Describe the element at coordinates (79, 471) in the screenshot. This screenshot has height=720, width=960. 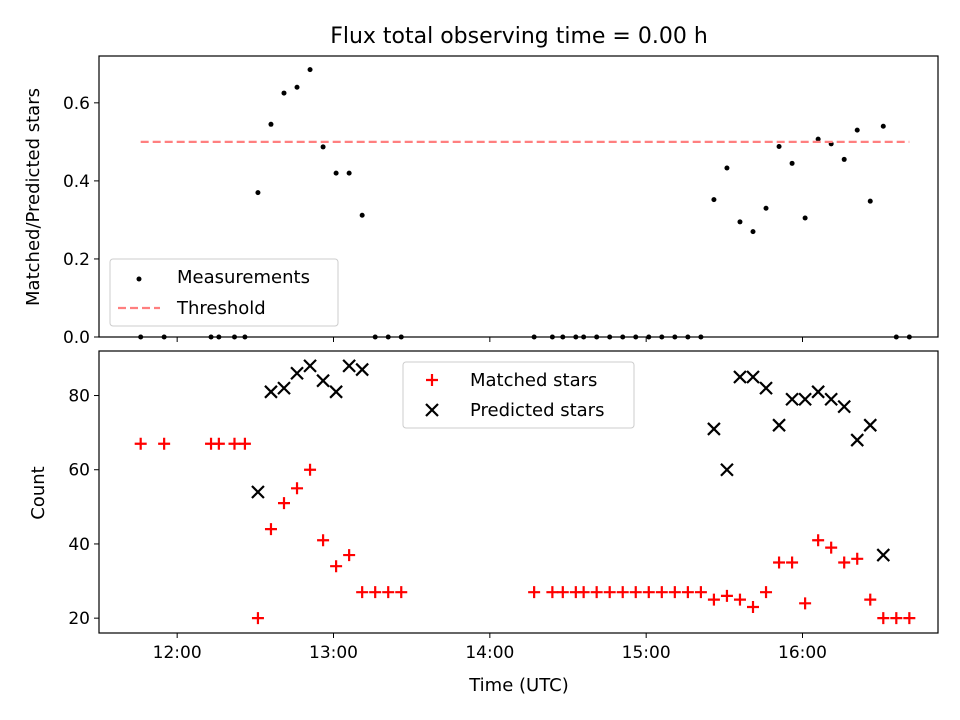
I see `y-tick-label: 60` at that location.